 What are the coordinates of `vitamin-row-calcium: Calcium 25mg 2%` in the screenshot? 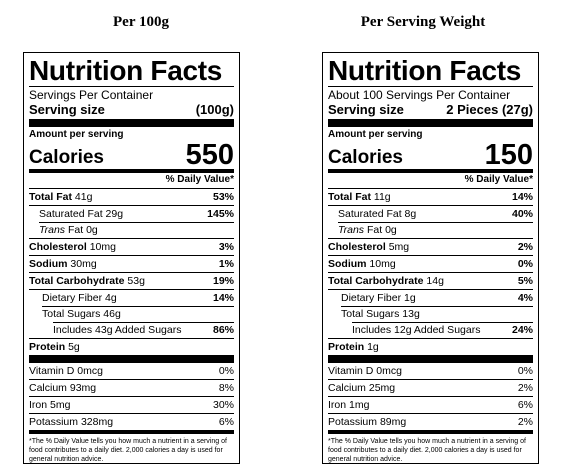 It's located at (430, 387).